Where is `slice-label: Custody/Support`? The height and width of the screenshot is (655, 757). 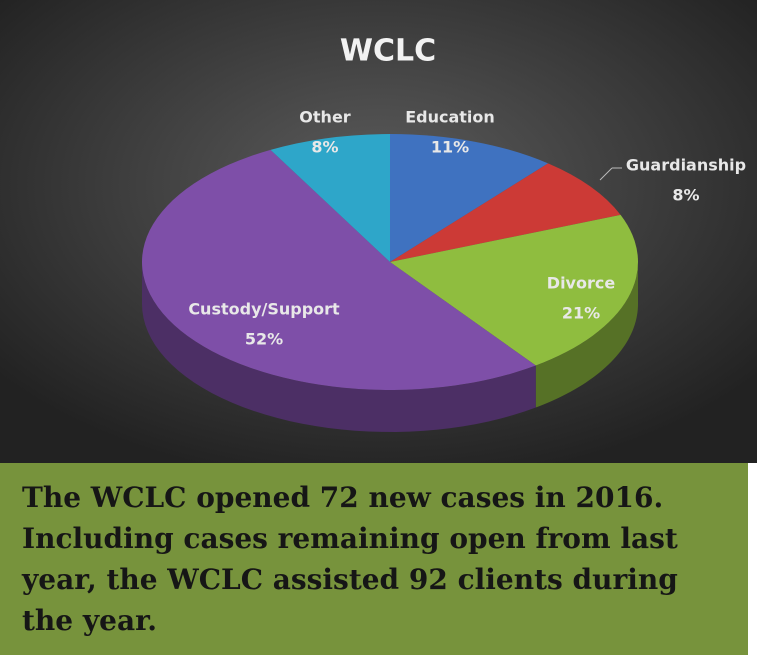
slice-label: Custody/Support is located at coordinates (264, 309).